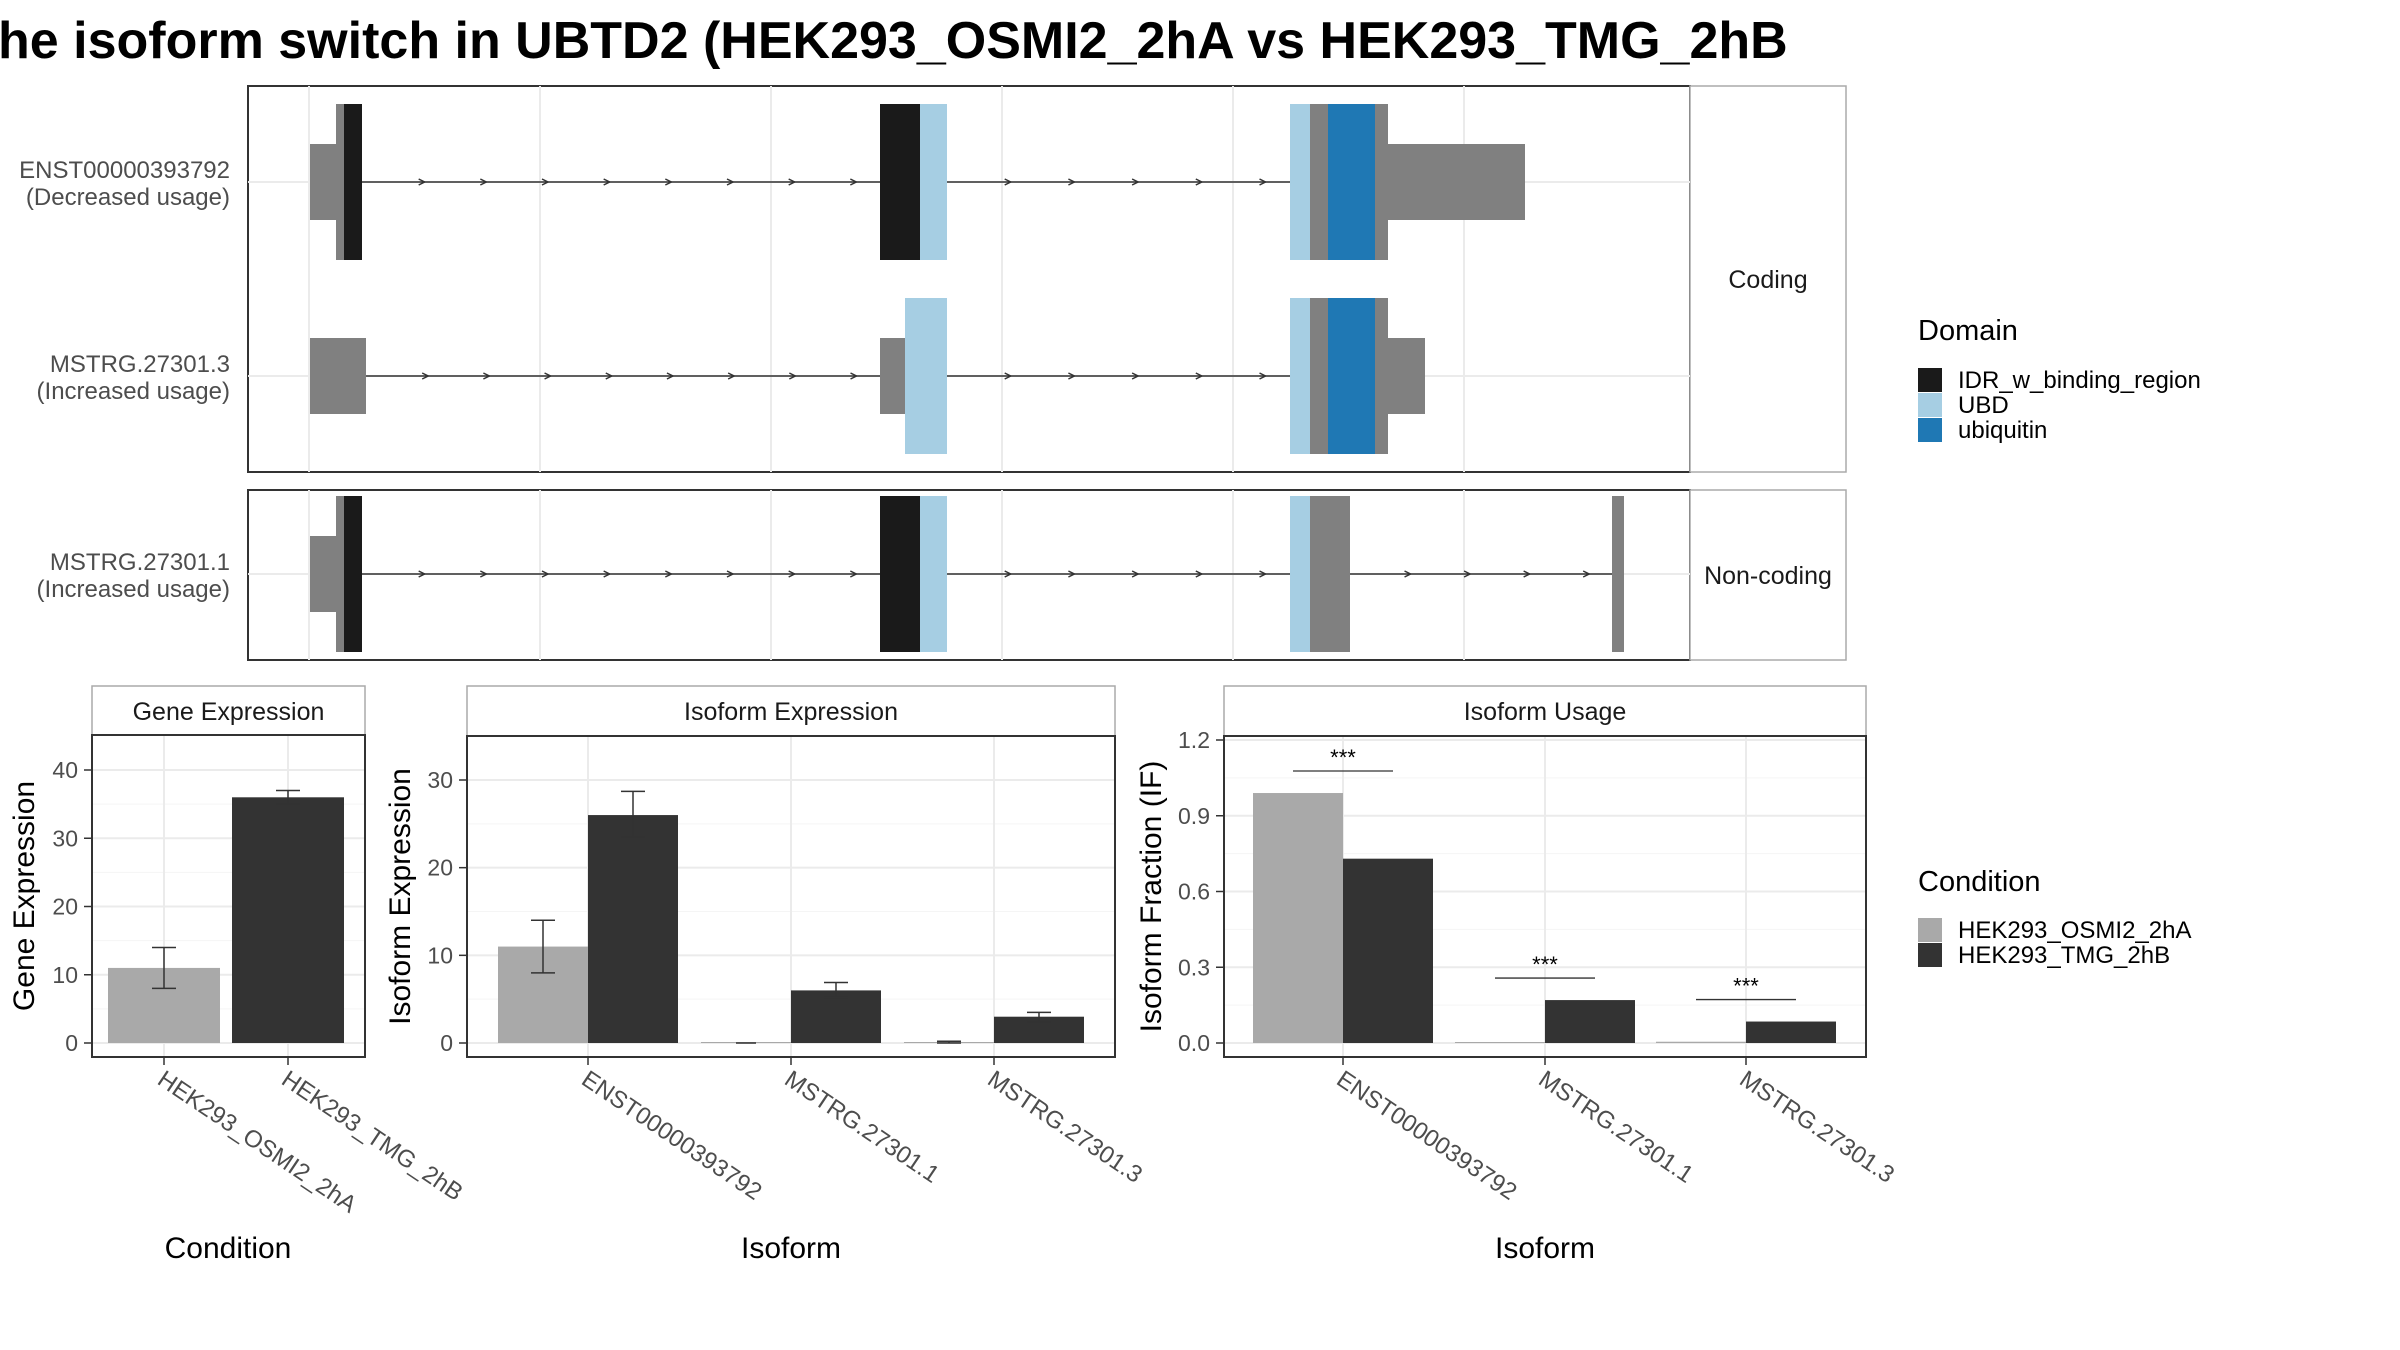  Describe the element at coordinates (400, 896) in the screenshot. I see `y-axis-title: Isoform Expression` at that location.